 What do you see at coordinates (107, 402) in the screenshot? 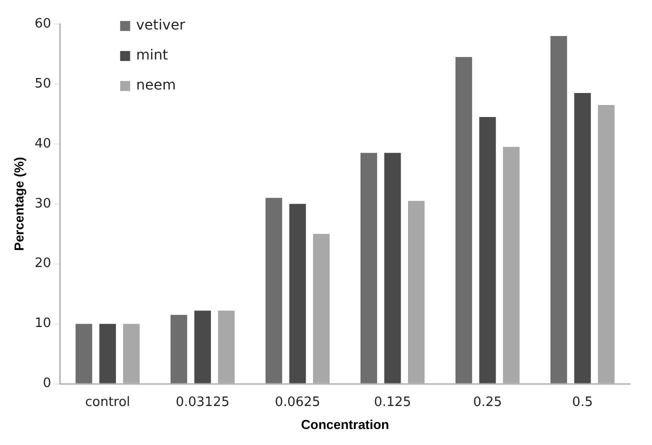
I see `x-tick-label: control` at bounding box center [107, 402].